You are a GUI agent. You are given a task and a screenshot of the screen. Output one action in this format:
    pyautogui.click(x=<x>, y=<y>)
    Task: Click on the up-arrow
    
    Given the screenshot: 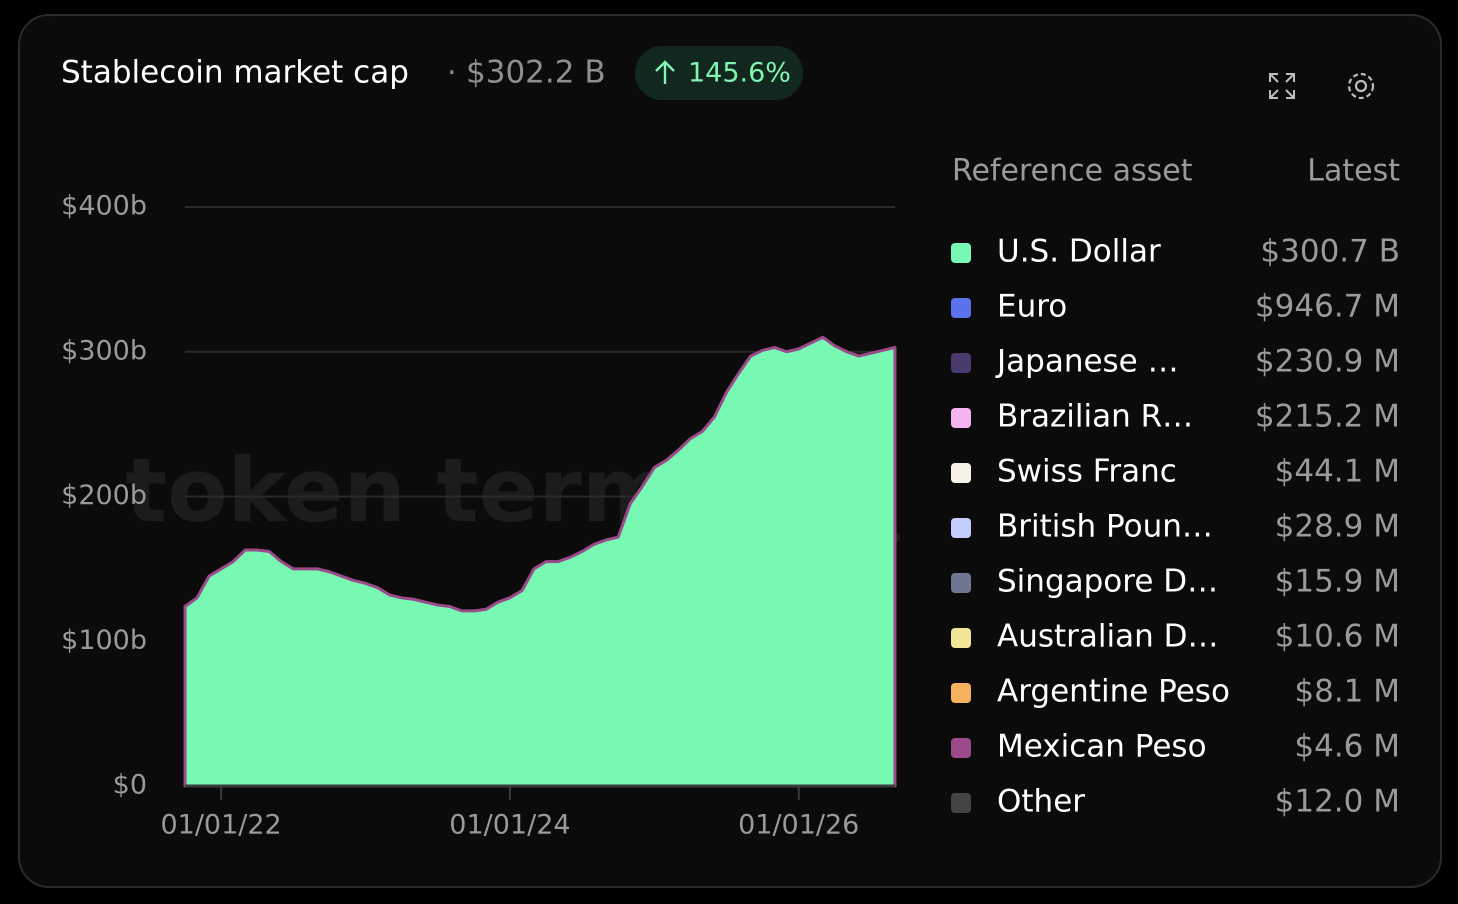 What is the action you would take?
    pyautogui.click(x=665, y=72)
    